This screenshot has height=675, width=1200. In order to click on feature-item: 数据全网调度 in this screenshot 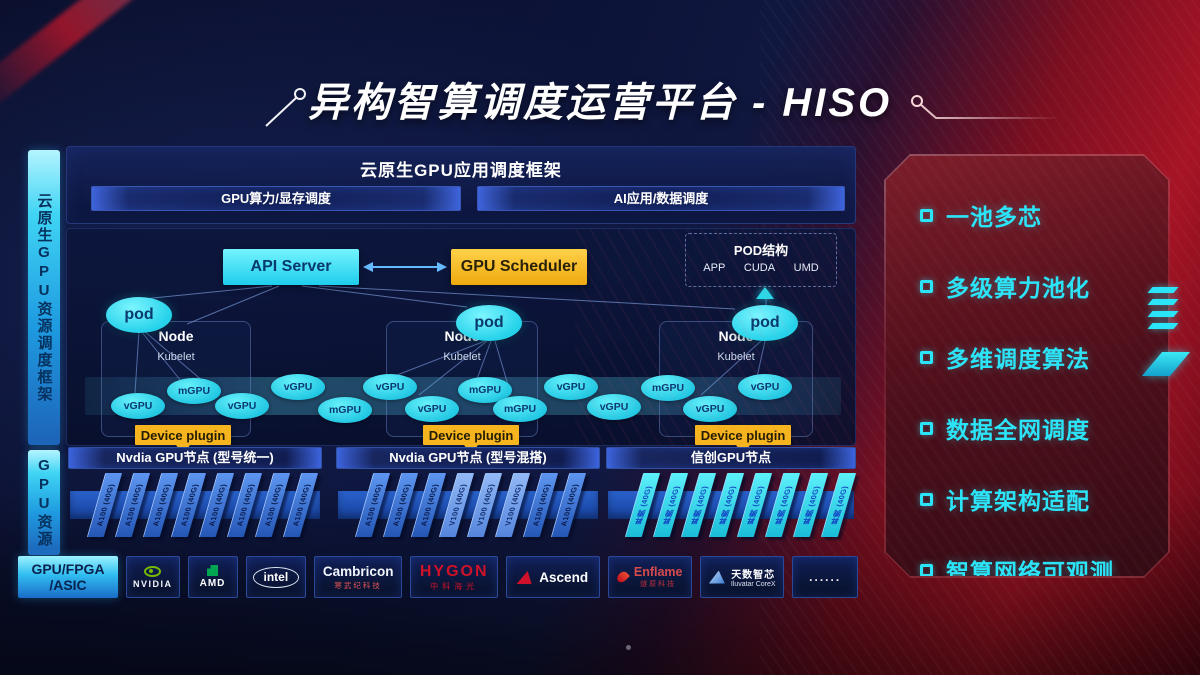, I will do `click(1044, 428)`.